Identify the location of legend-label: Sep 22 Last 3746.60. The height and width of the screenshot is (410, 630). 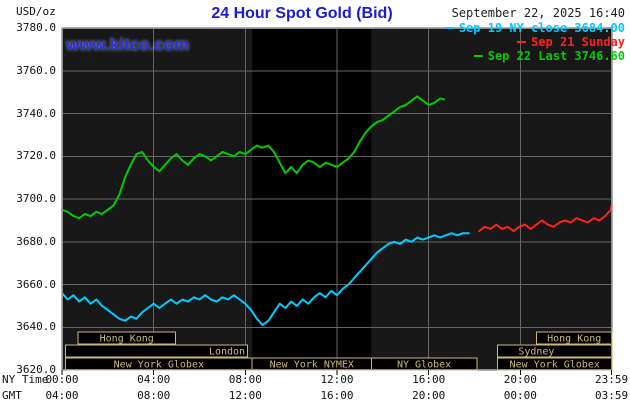
(556, 56).